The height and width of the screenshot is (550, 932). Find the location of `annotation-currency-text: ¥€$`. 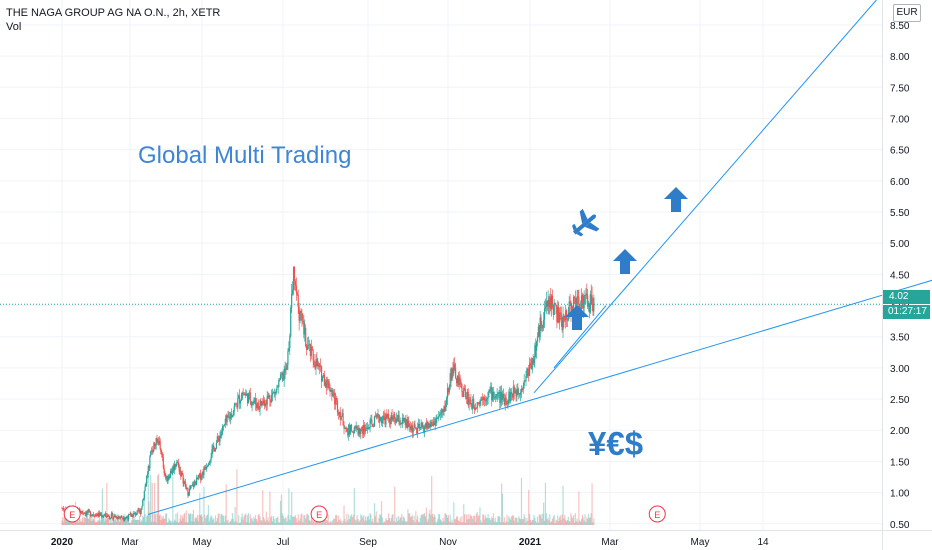

annotation-currency-text: ¥€$ is located at coordinates (616, 443).